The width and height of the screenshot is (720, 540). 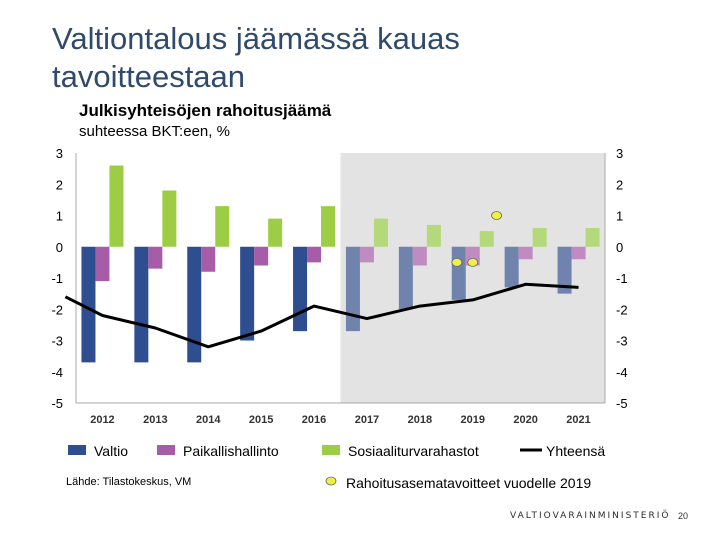 I want to click on legend-label-valtio: Valtio, so click(x=111, y=451).